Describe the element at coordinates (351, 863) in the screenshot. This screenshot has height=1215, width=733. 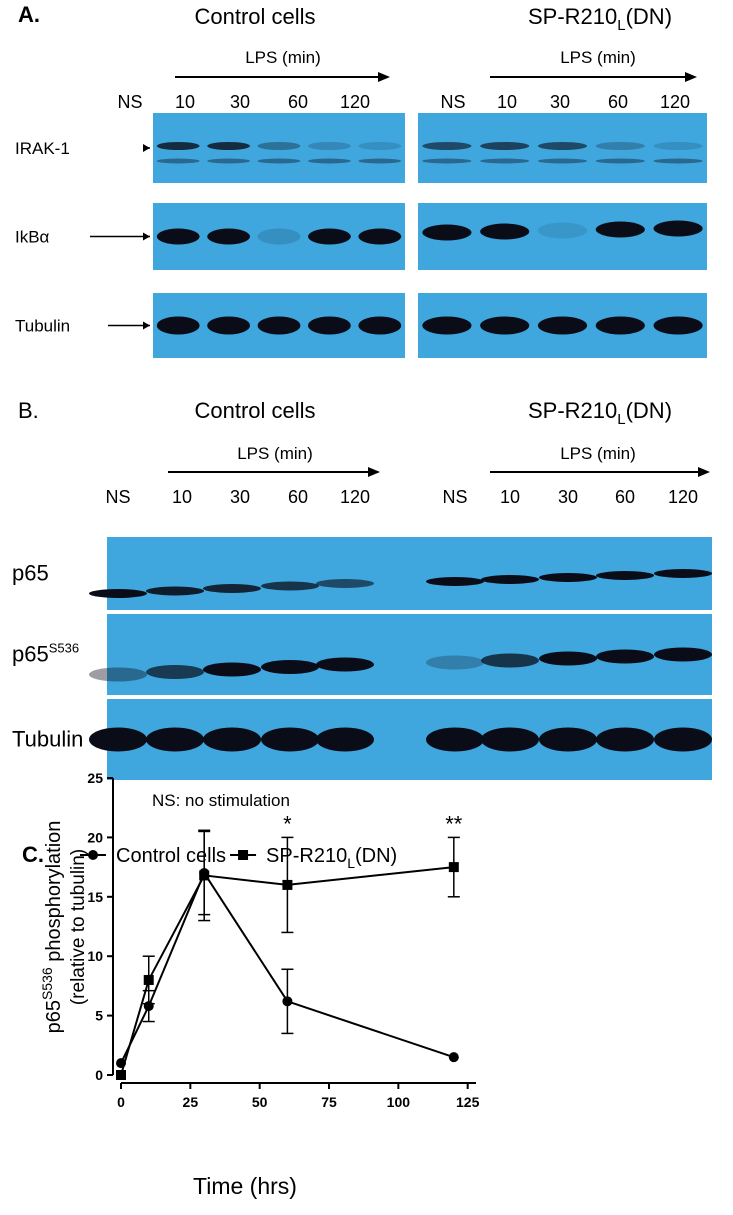
I see `legend-label-part: L` at that location.